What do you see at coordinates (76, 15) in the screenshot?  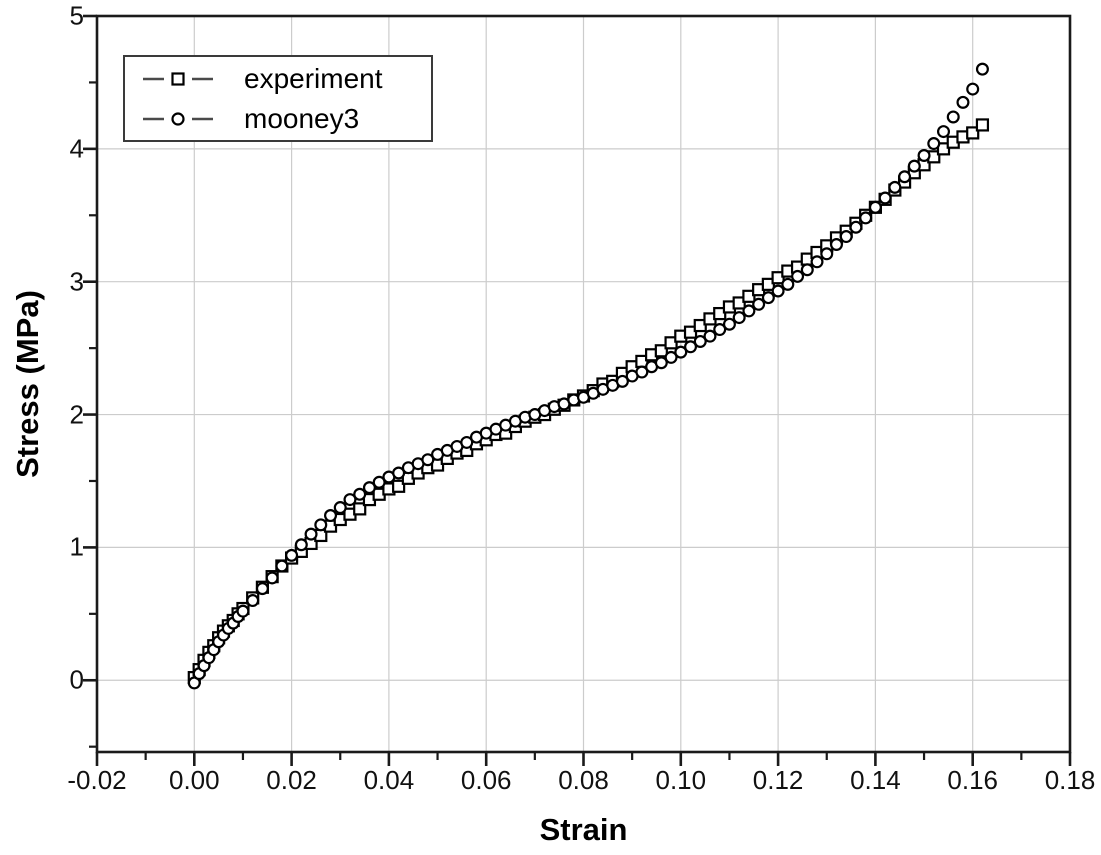 I see `y-tick-label: 5` at bounding box center [76, 15].